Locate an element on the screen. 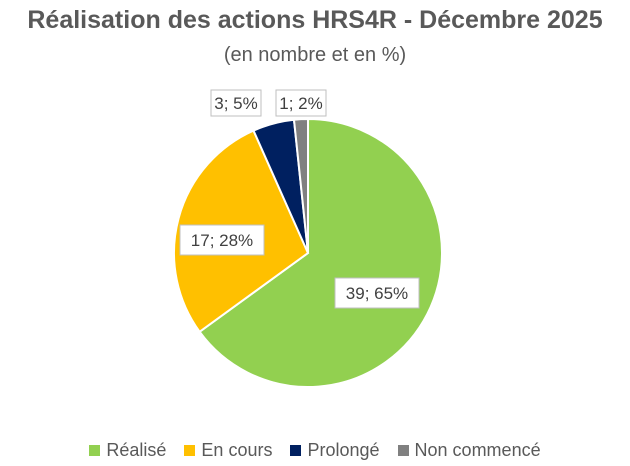 Image resolution: width=630 pixels, height=466 pixels. legend: Réalisé En cours Prolongé Non commencé is located at coordinates (315, 450).